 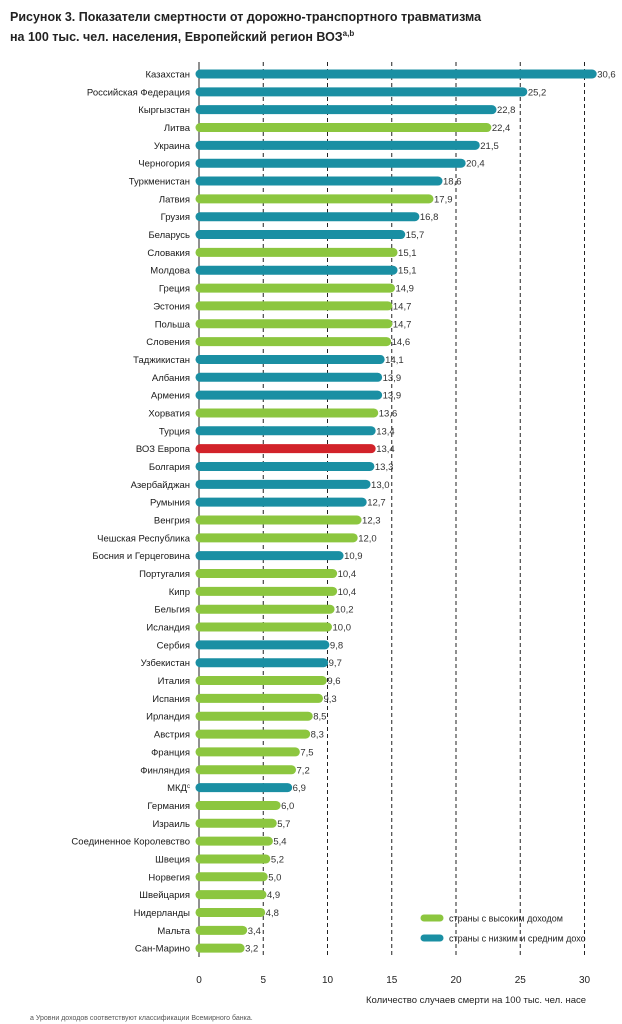 I want to click on value-label: 12,0, so click(x=367, y=538).